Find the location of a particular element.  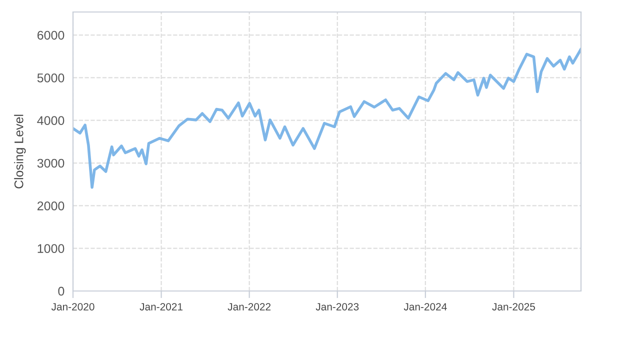

x-tick-label: Jan-2021 is located at coordinates (161, 306).